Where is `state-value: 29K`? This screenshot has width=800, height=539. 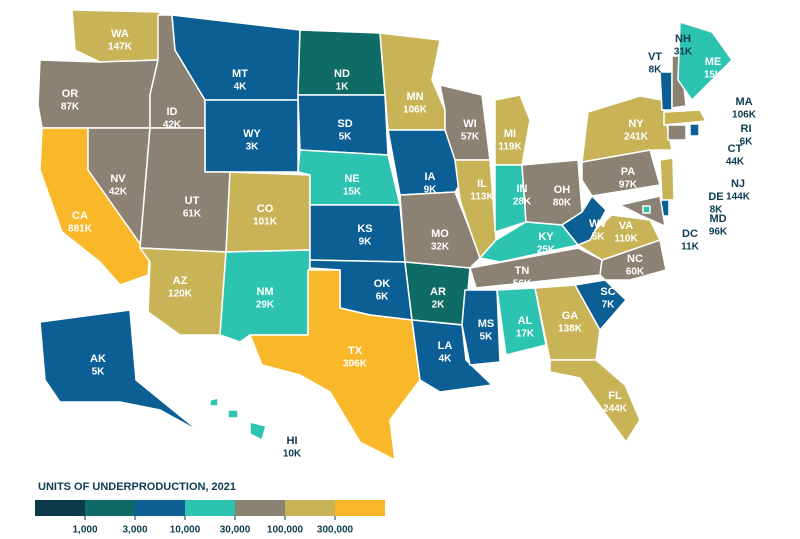 state-value: 29K is located at coordinates (265, 305).